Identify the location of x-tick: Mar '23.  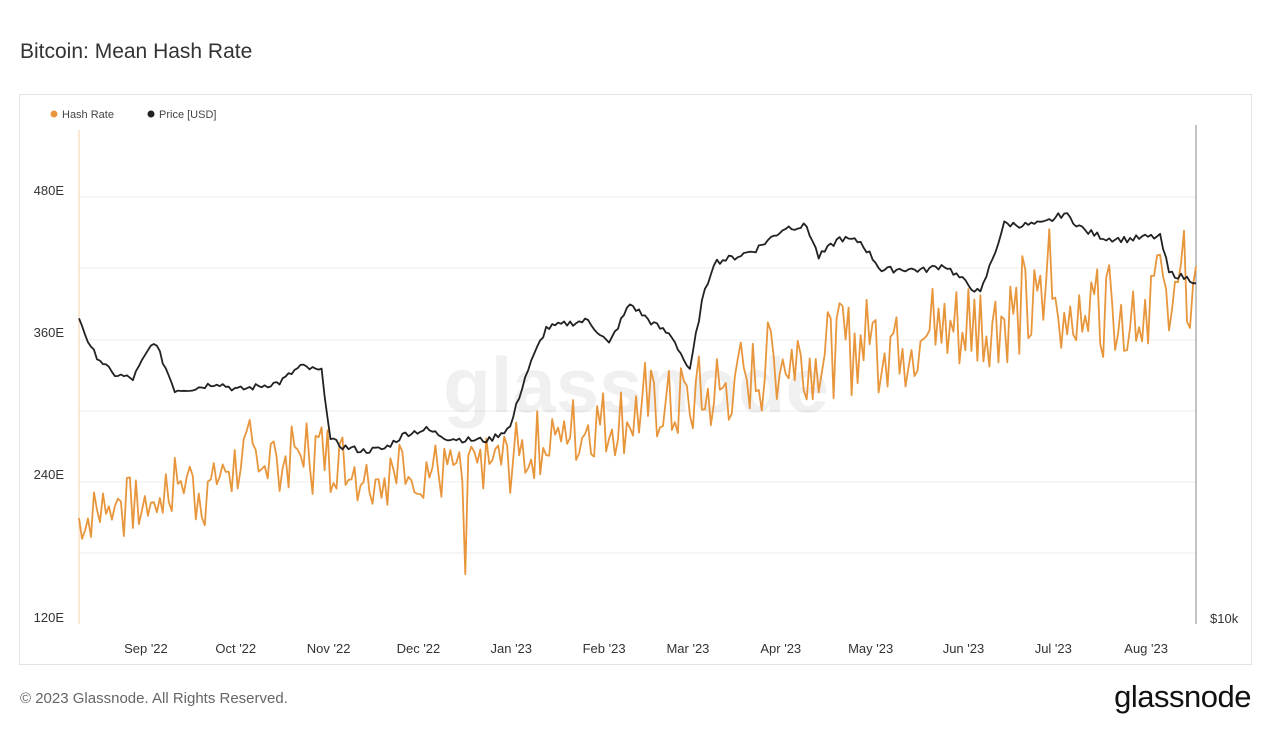
(687, 648).